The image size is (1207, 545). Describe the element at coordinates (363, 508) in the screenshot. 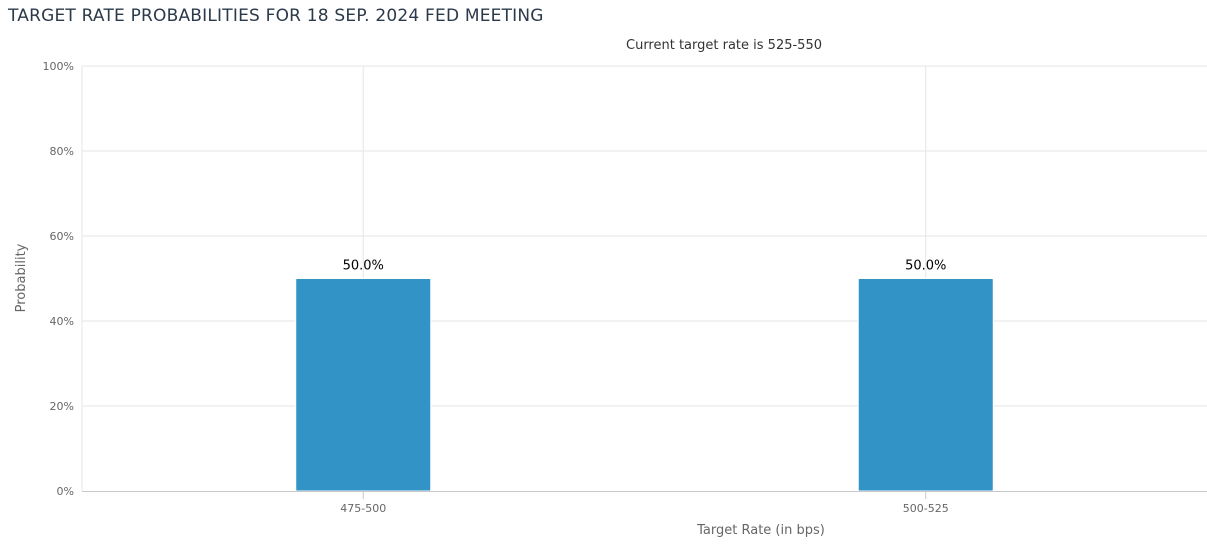

I see `x-tick-label: 475-500` at that location.